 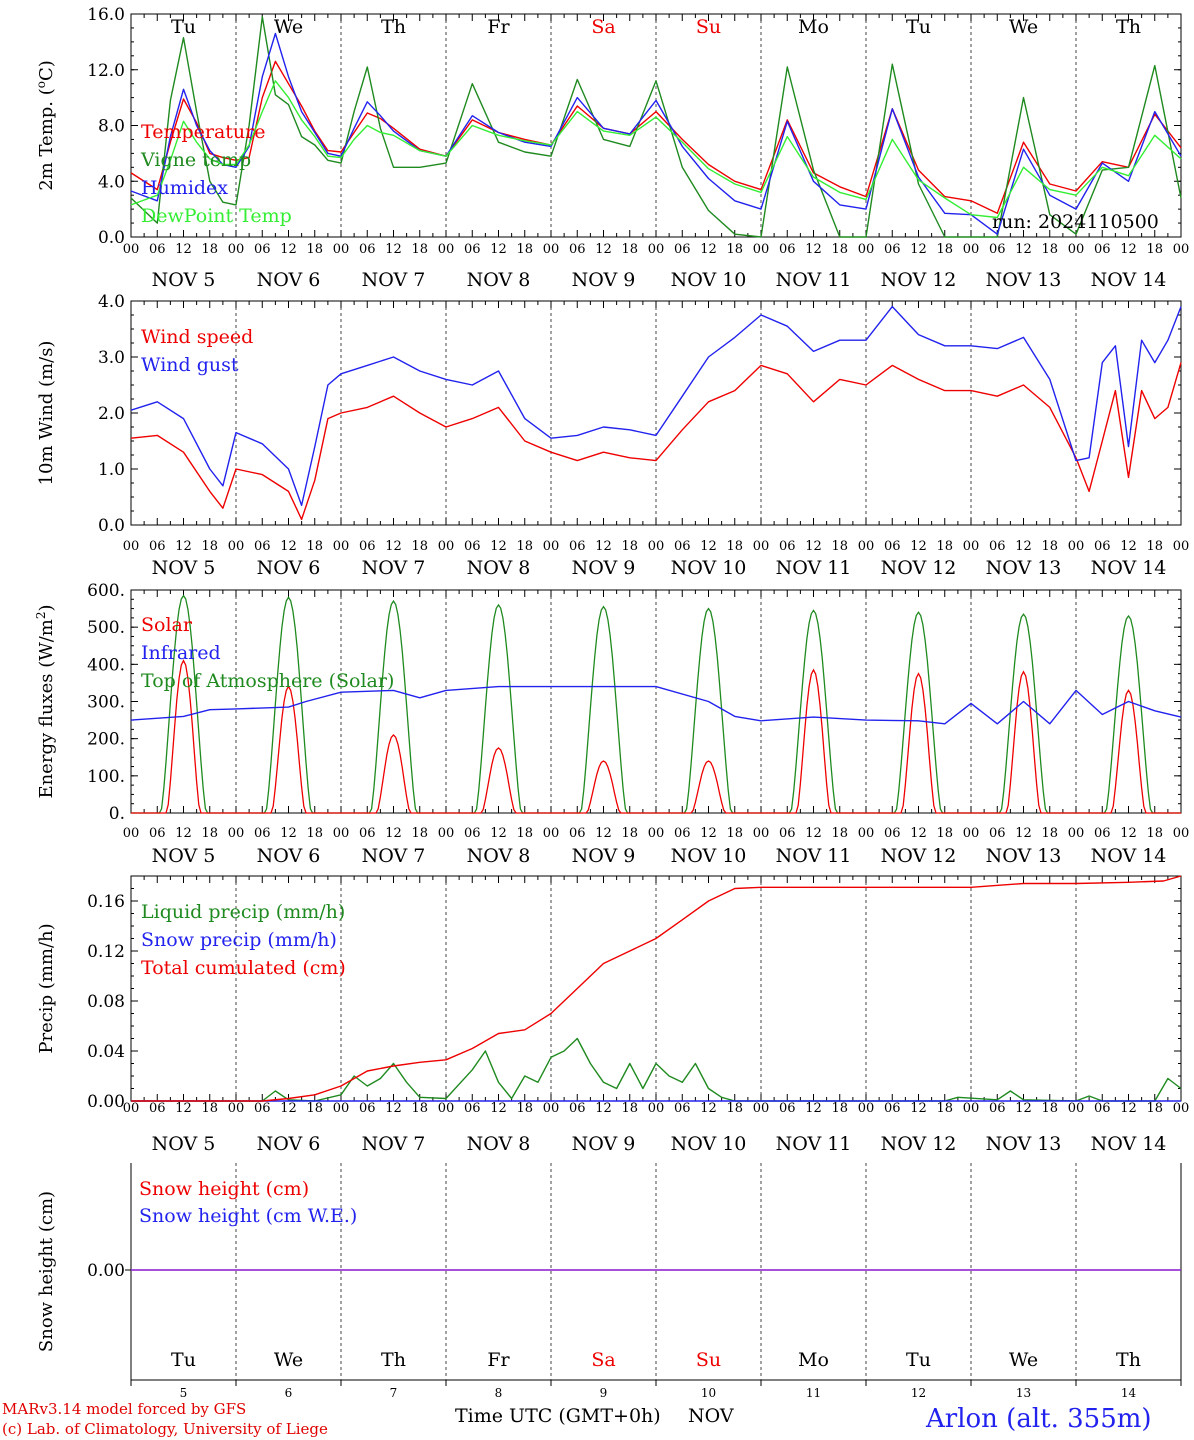 What do you see at coordinates (709, 280) in the screenshot?
I see `date-label: NOV 10` at bounding box center [709, 280].